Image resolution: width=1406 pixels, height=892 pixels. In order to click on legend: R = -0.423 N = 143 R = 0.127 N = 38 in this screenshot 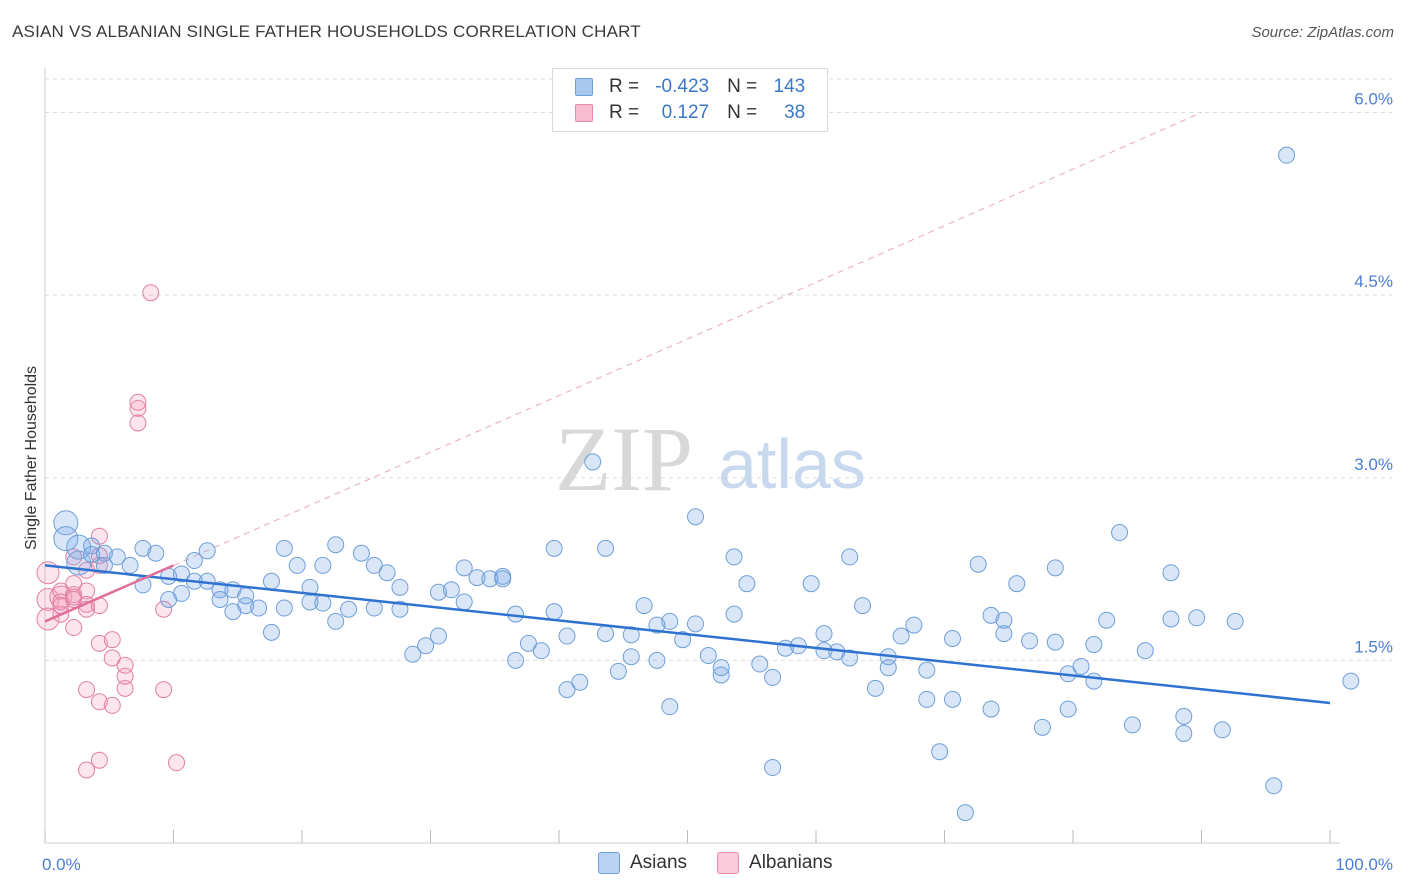, I will do `click(690, 100)`.